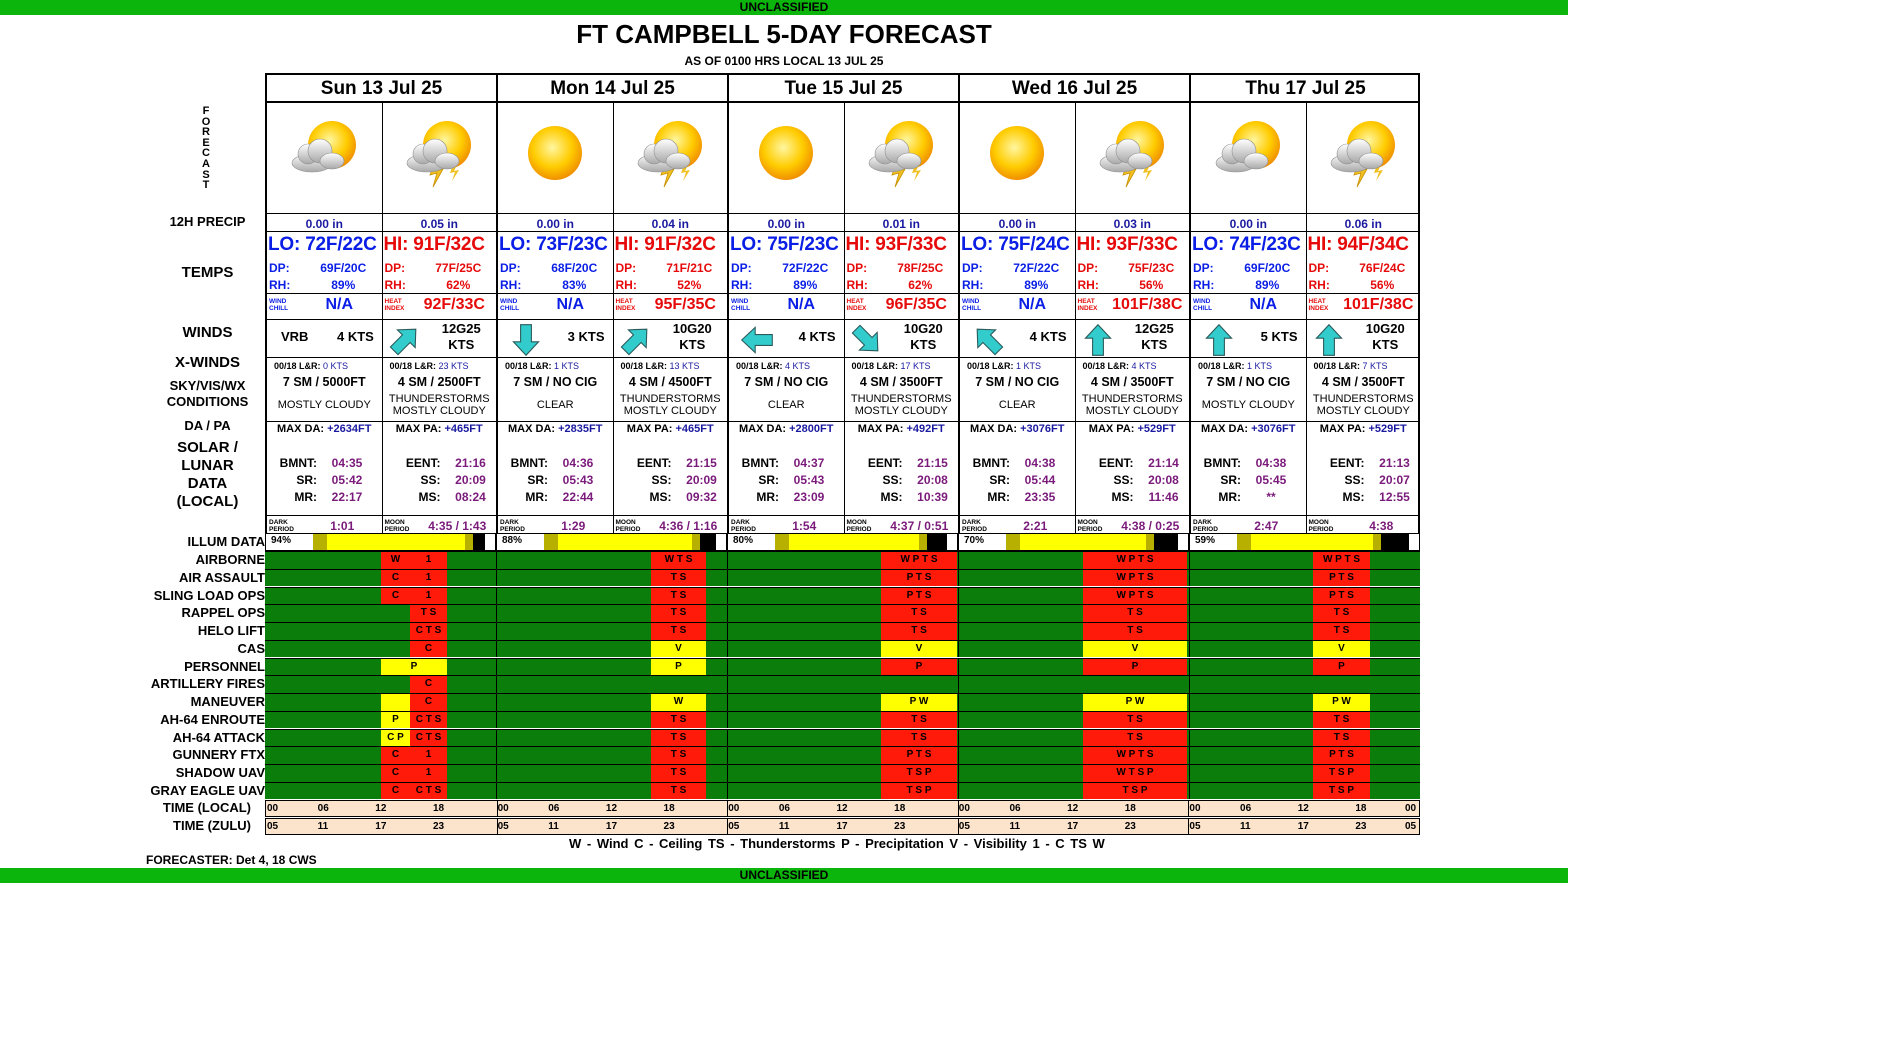 The height and width of the screenshot is (1064, 1889). What do you see at coordinates (1017, 382) in the screenshot?
I see `sky-conditions: 7 SM / NO CIG` at bounding box center [1017, 382].